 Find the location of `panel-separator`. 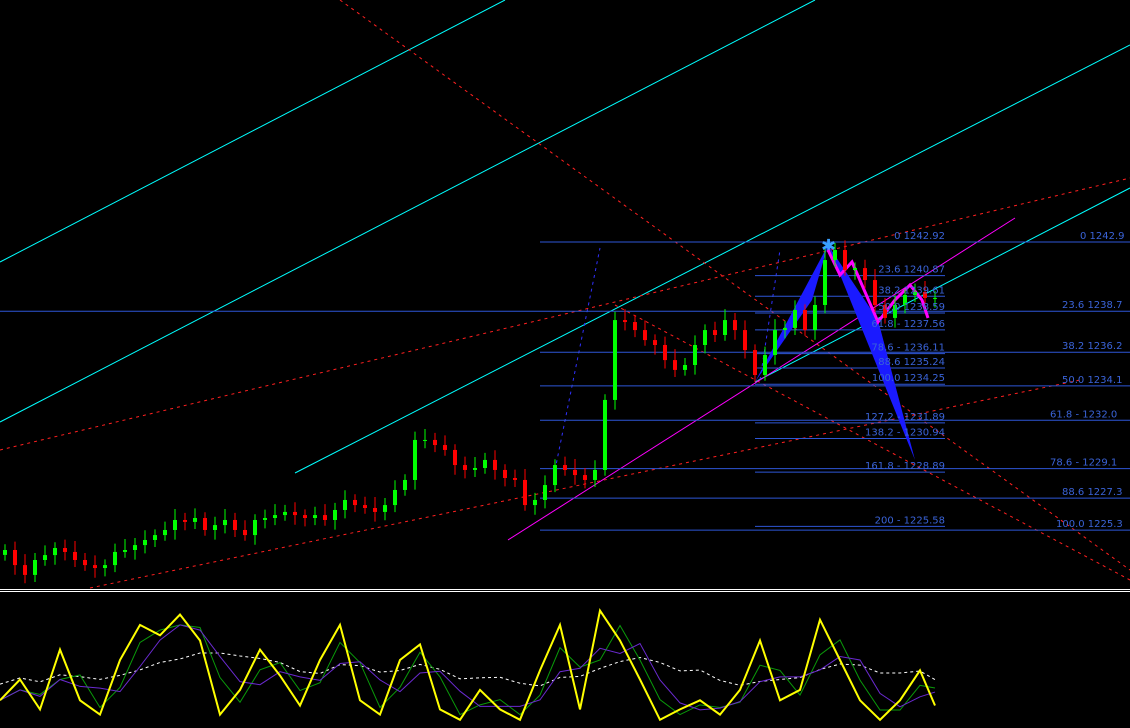

panel-separator is located at coordinates (565, 590).